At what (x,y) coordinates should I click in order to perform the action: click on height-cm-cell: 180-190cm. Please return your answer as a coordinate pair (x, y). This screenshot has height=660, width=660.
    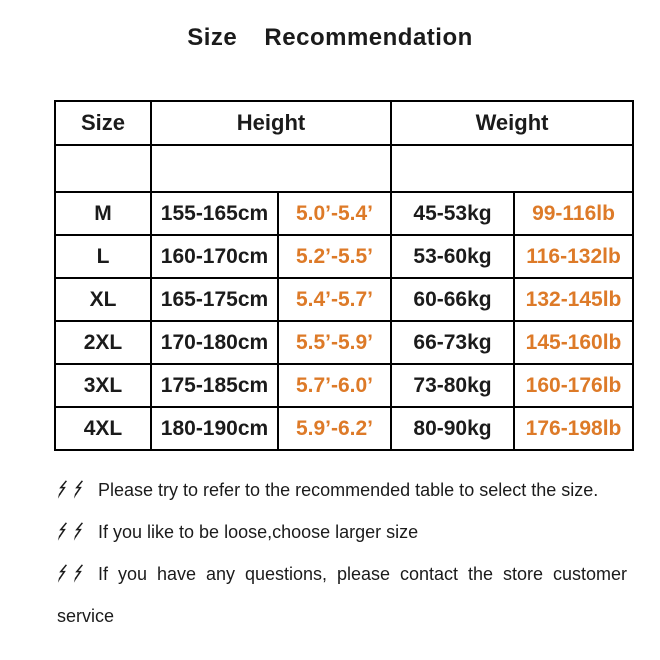
    Looking at the image, I should click on (214, 428).